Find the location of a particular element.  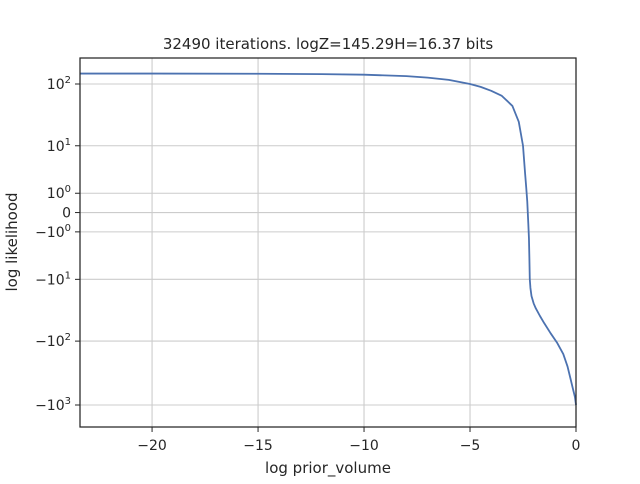

x-tick-label: −10 is located at coordinates (364, 446).